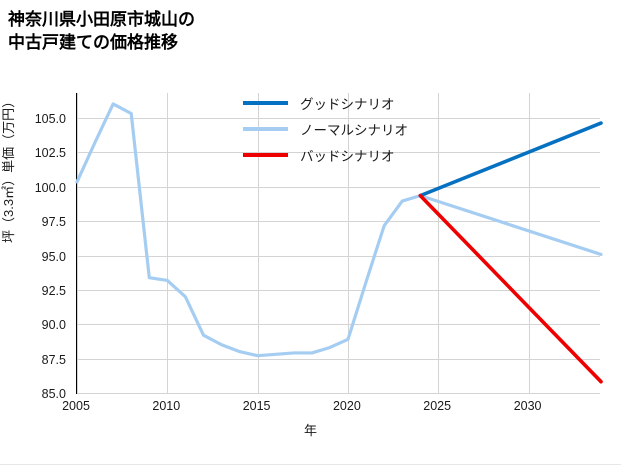 The height and width of the screenshot is (465, 621). What do you see at coordinates (53, 394) in the screenshot?
I see `y-tick-label: 85.0` at bounding box center [53, 394].